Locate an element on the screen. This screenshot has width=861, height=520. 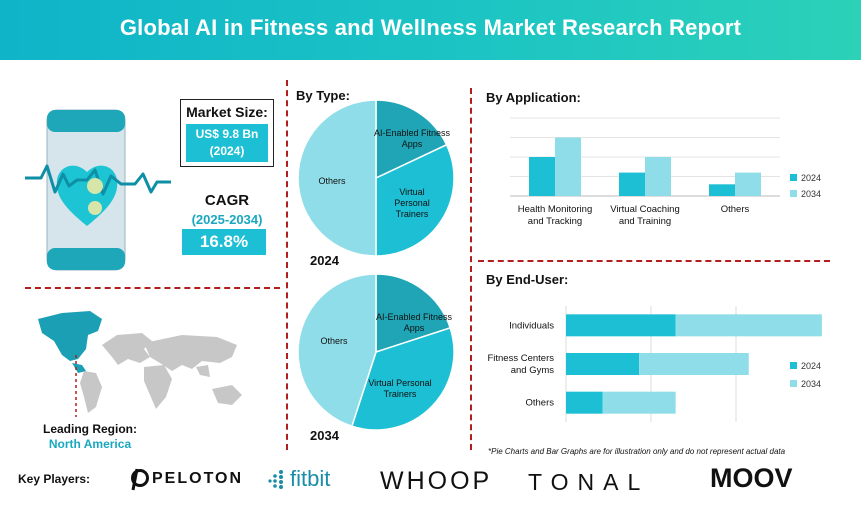
logo-fitbit: fitbit is located at coordinates (310, 478).